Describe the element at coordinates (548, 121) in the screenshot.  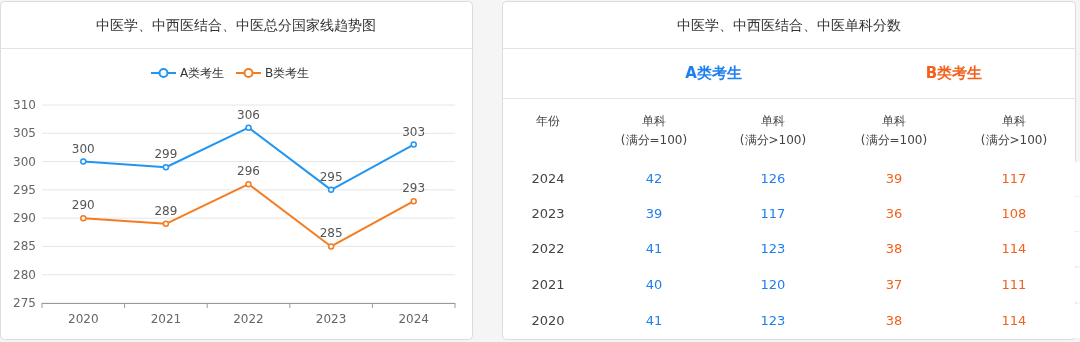
I see `y-axis-title: 年份` at that location.